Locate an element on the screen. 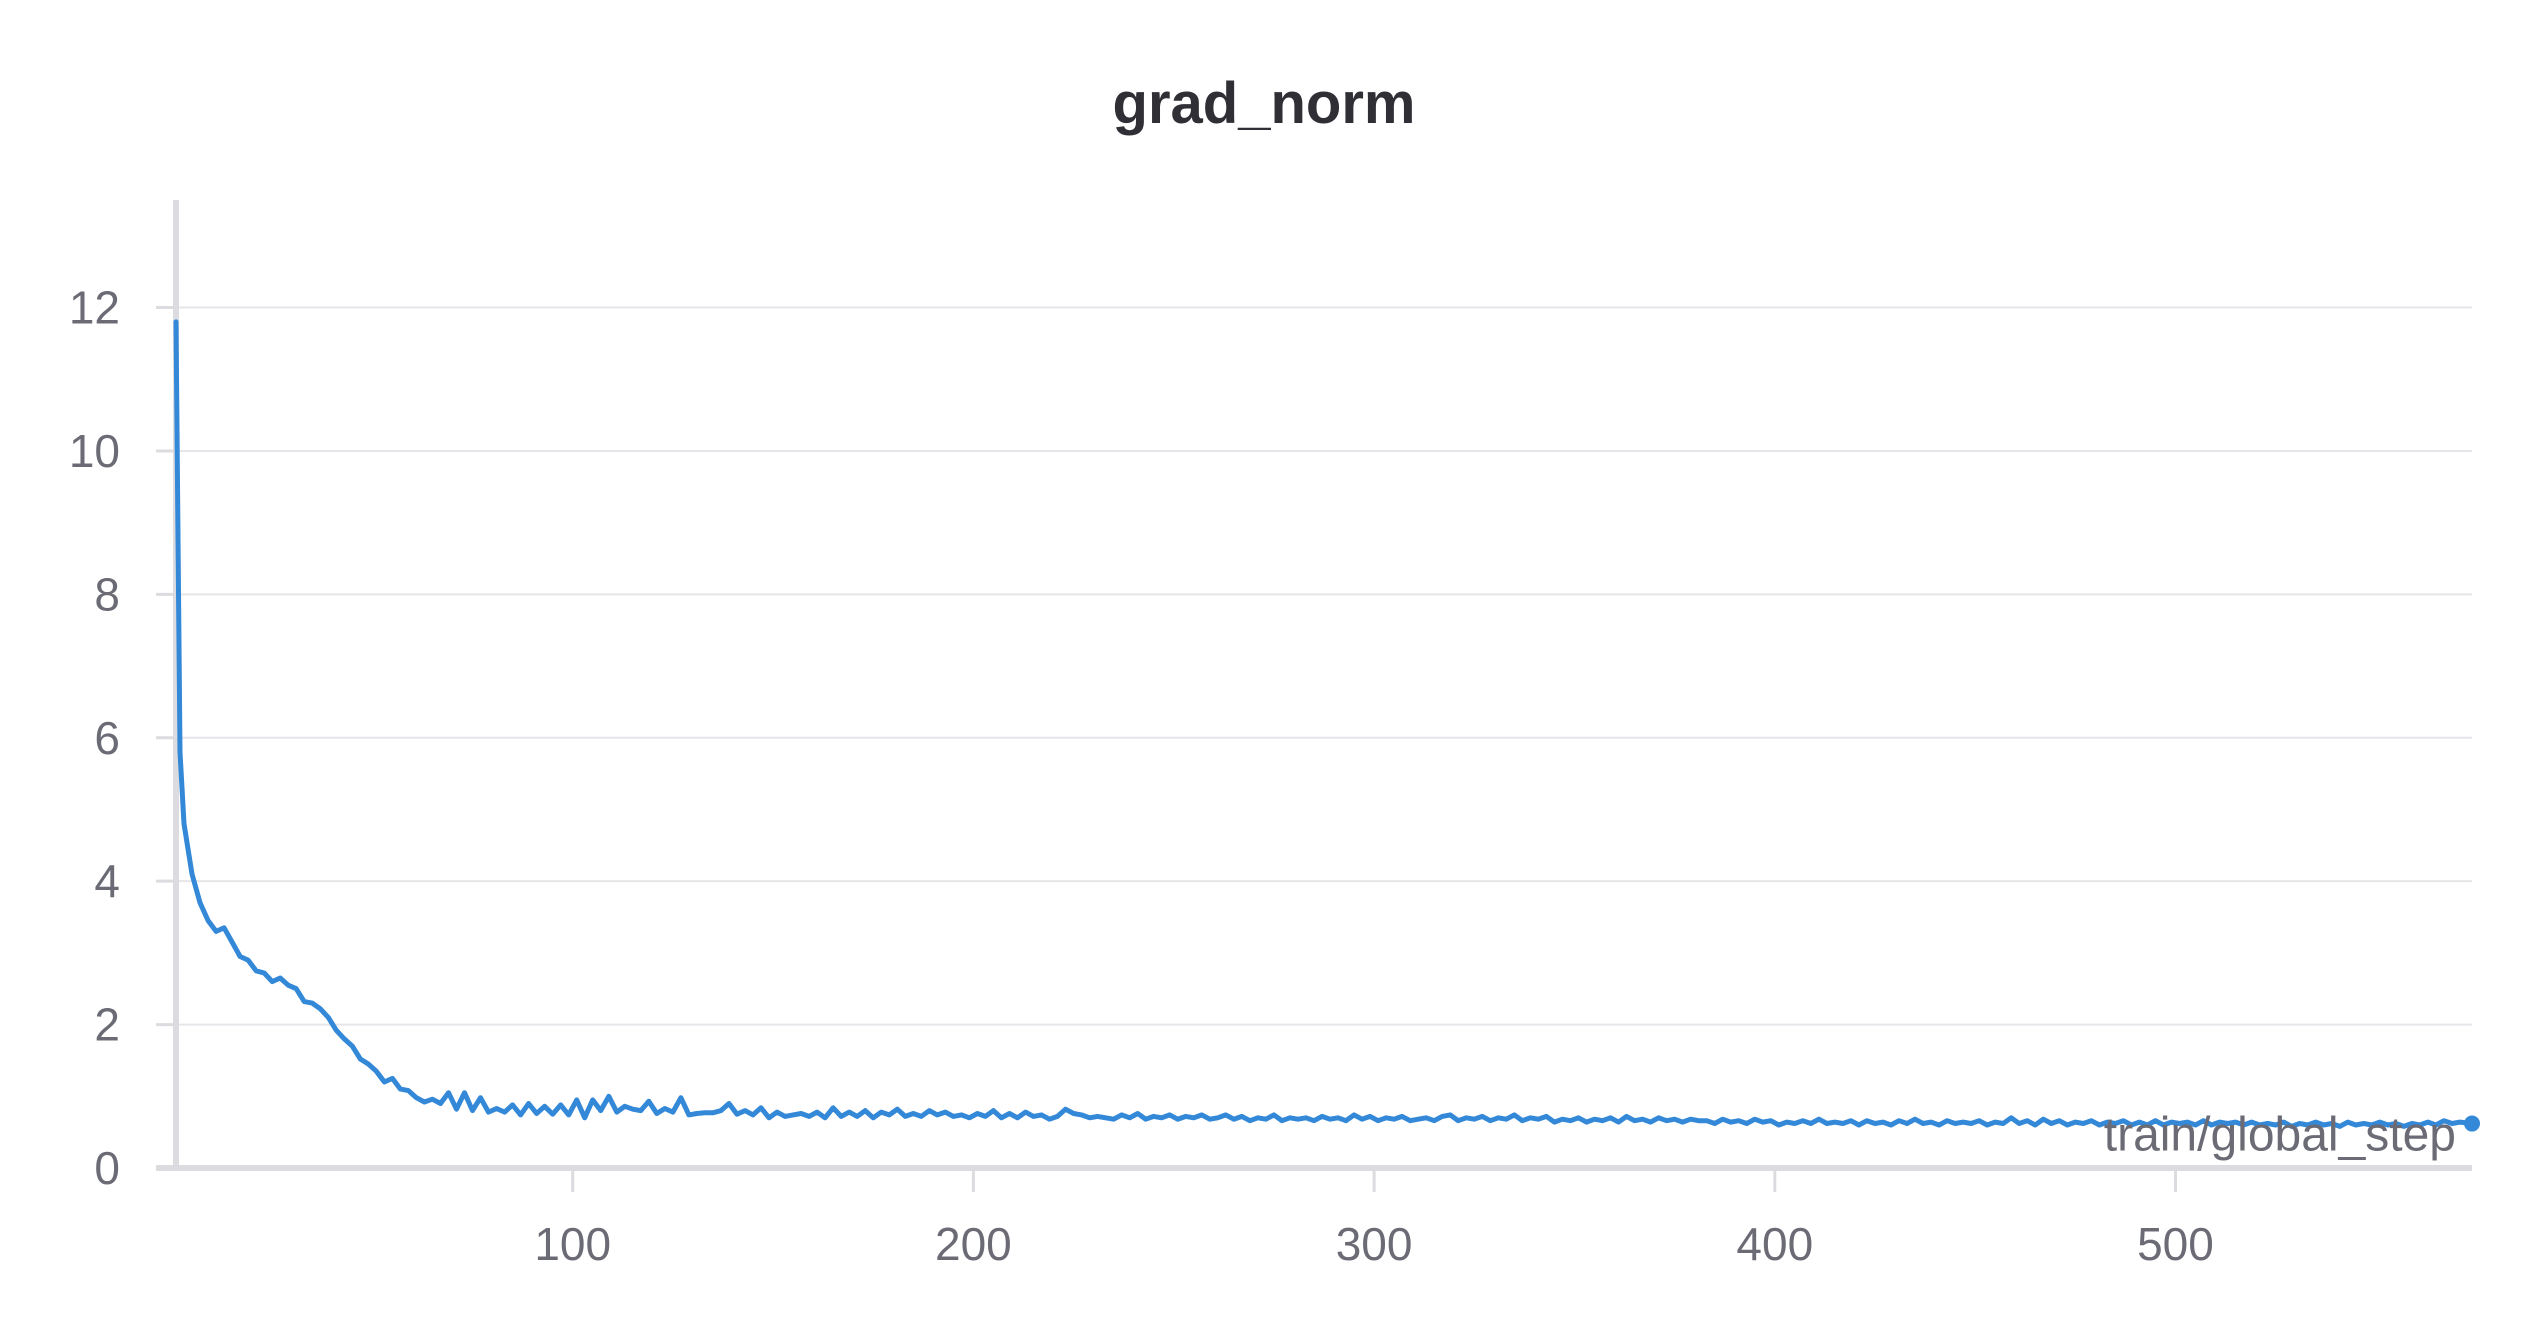 This screenshot has height=1328, width=2528. x-axis-label: train/global_step is located at coordinates (2280, 1135).